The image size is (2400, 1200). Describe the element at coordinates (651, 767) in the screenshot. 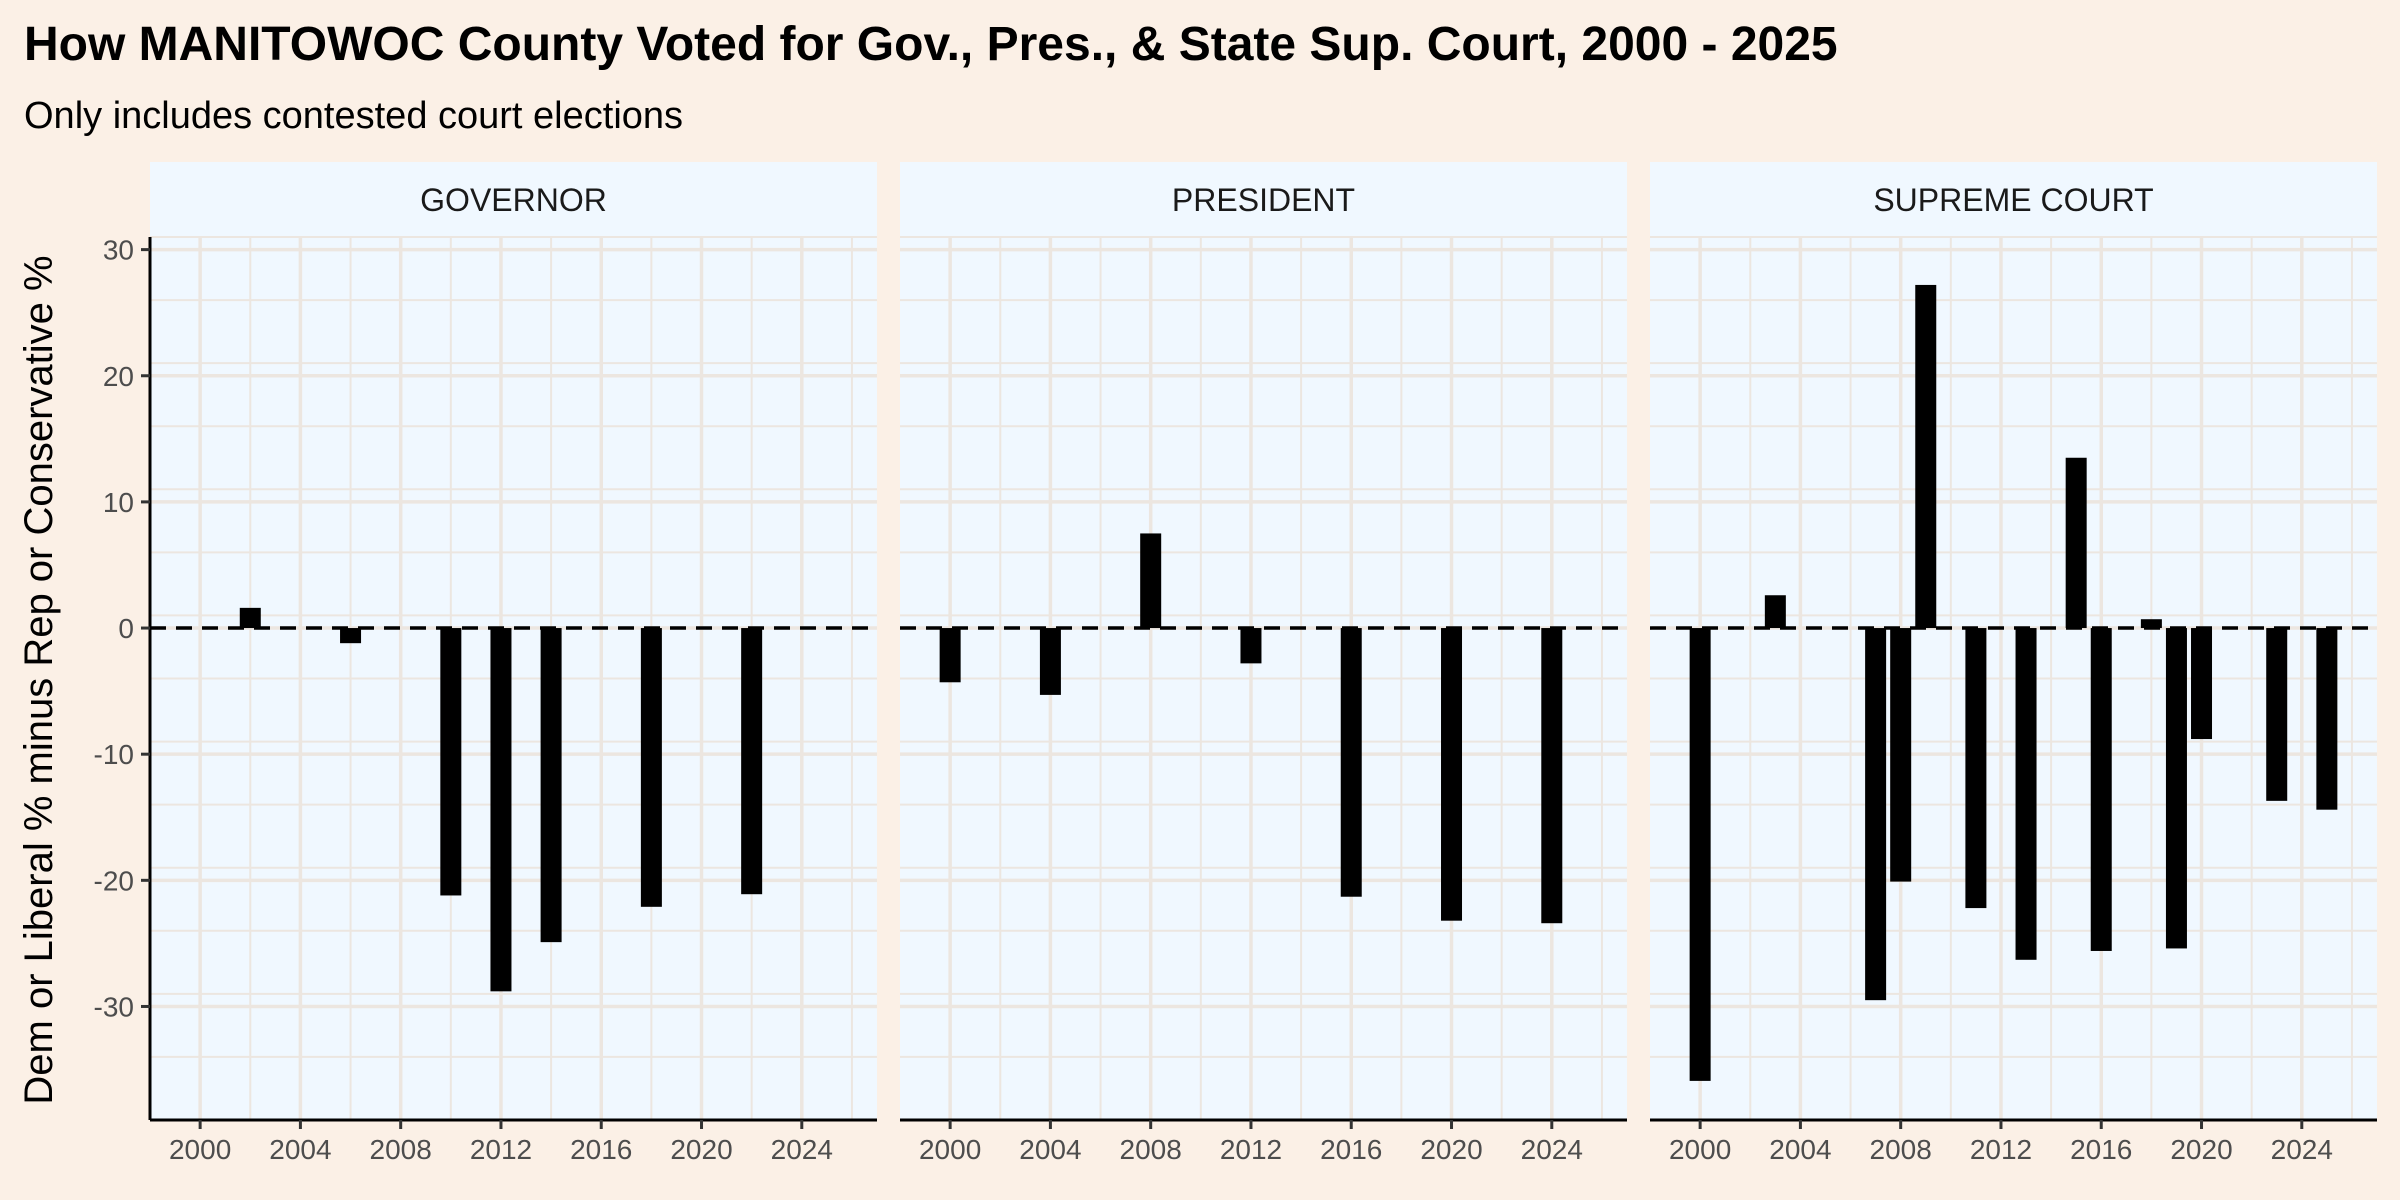

I see `bar-governor-2018` at that location.